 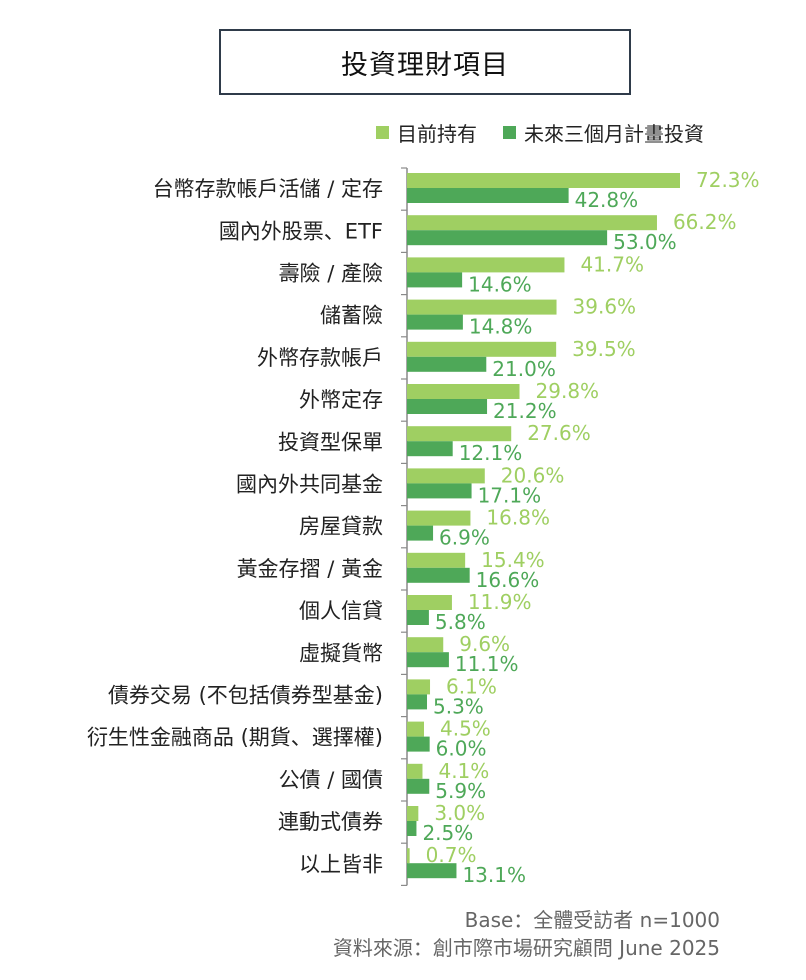 I want to click on data-label-current: 4.5%, so click(x=465, y=729).